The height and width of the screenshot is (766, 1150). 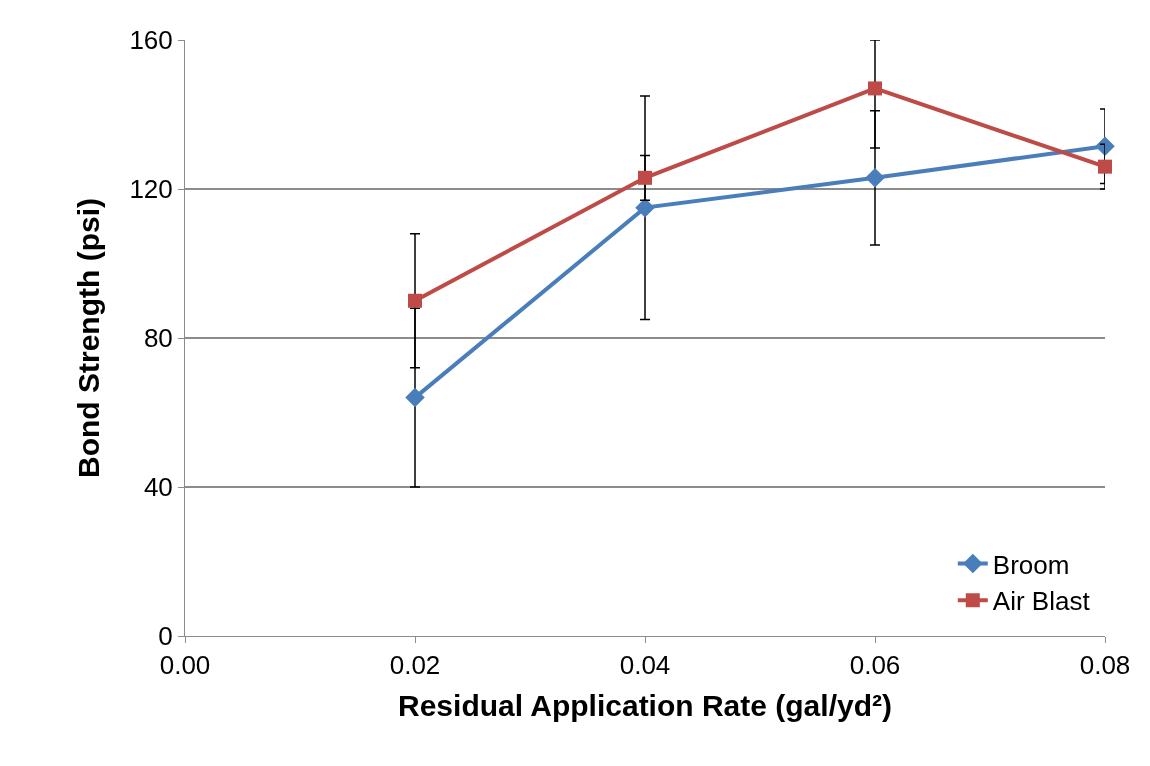 What do you see at coordinates (151, 40) in the screenshot?
I see `y-tick-label: 160` at bounding box center [151, 40].